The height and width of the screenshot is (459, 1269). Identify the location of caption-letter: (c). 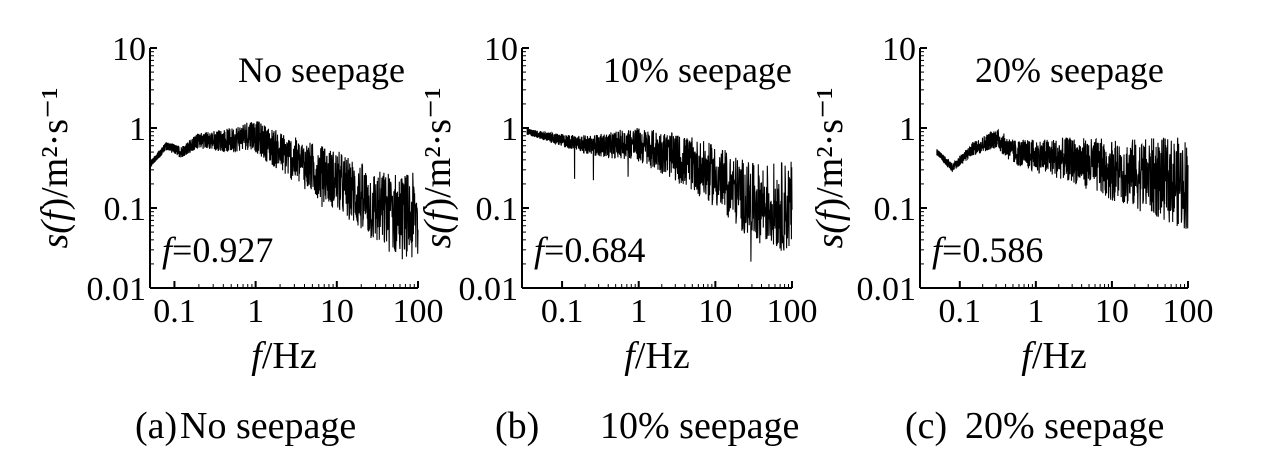
(926, 426).